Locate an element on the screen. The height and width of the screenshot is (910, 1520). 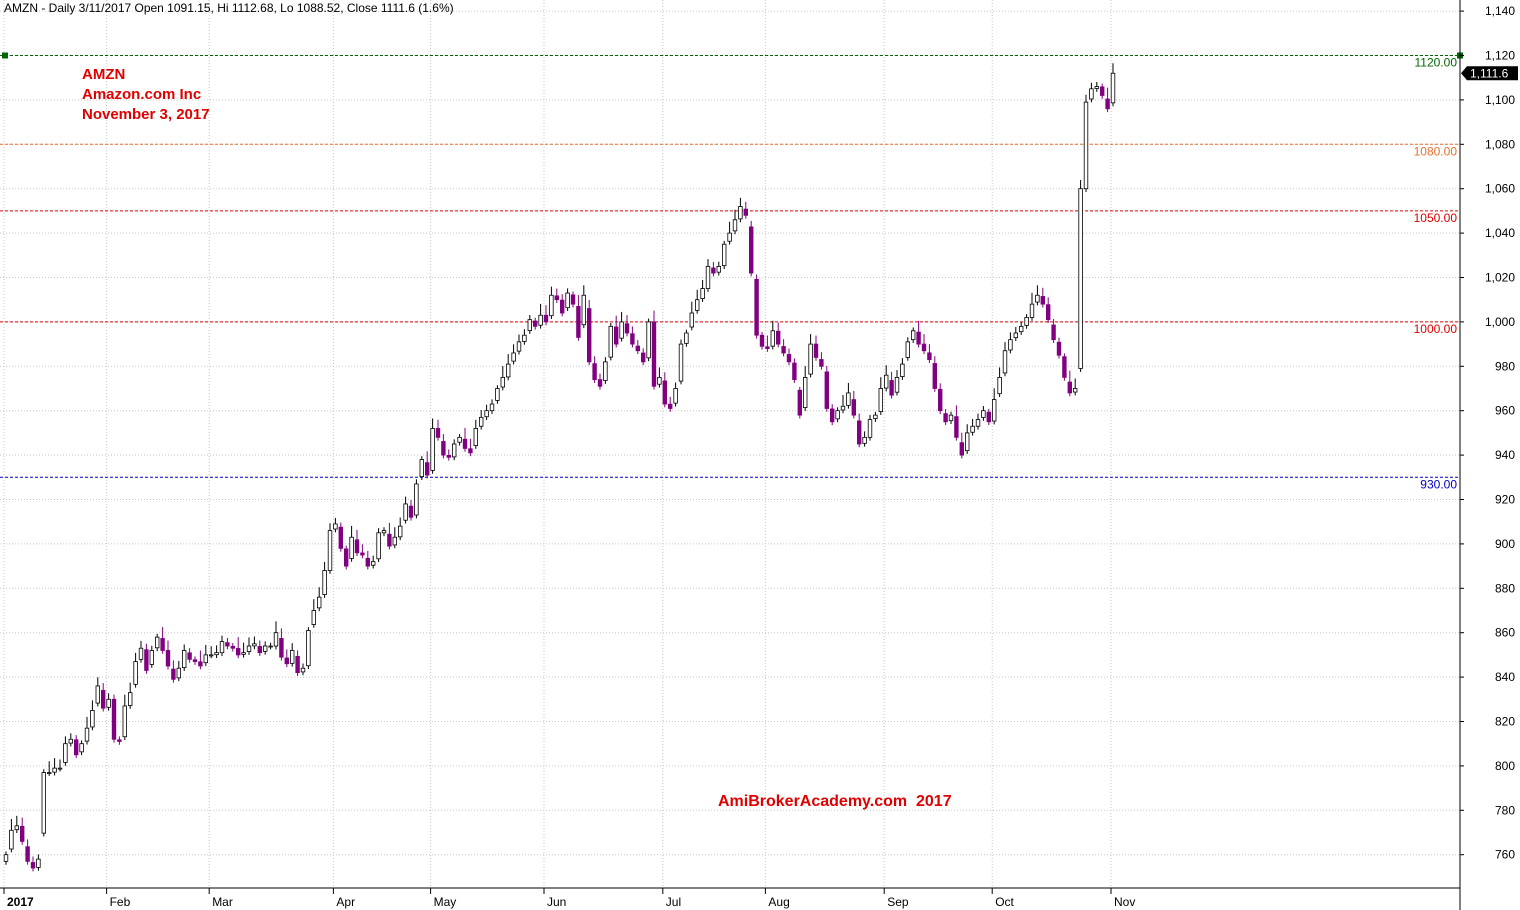
y-tick-label: 1,080 is located at coordinates (1500, 144).